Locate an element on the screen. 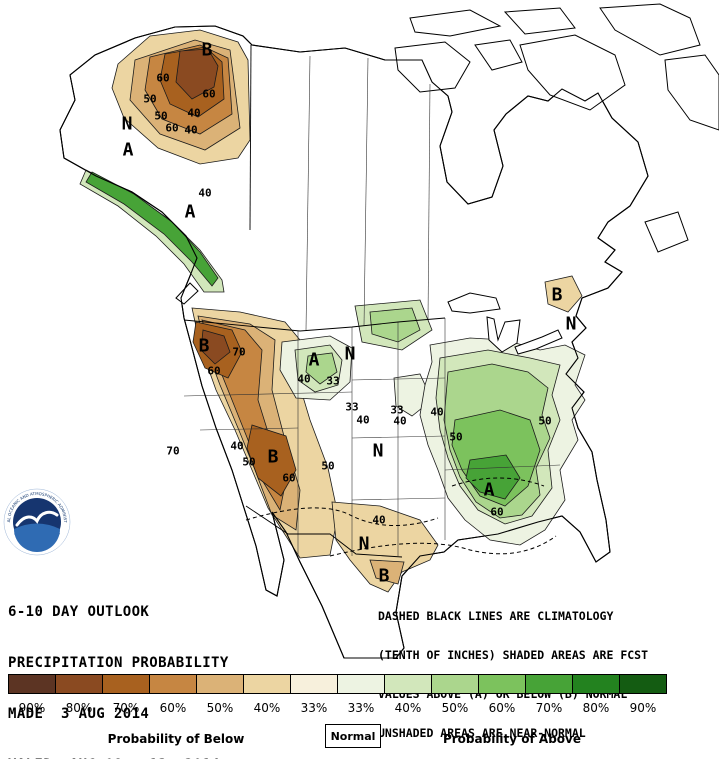 This screenshot has width=719, height=759. title-line-4: VALID AUG 09 - 13, 2014 is located at coordinates (118, 758).